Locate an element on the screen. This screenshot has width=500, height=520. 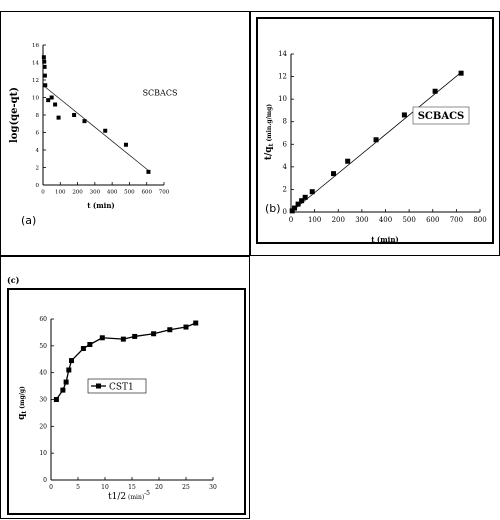
x-tick-label: 30 is located at coordinates (213, 487).